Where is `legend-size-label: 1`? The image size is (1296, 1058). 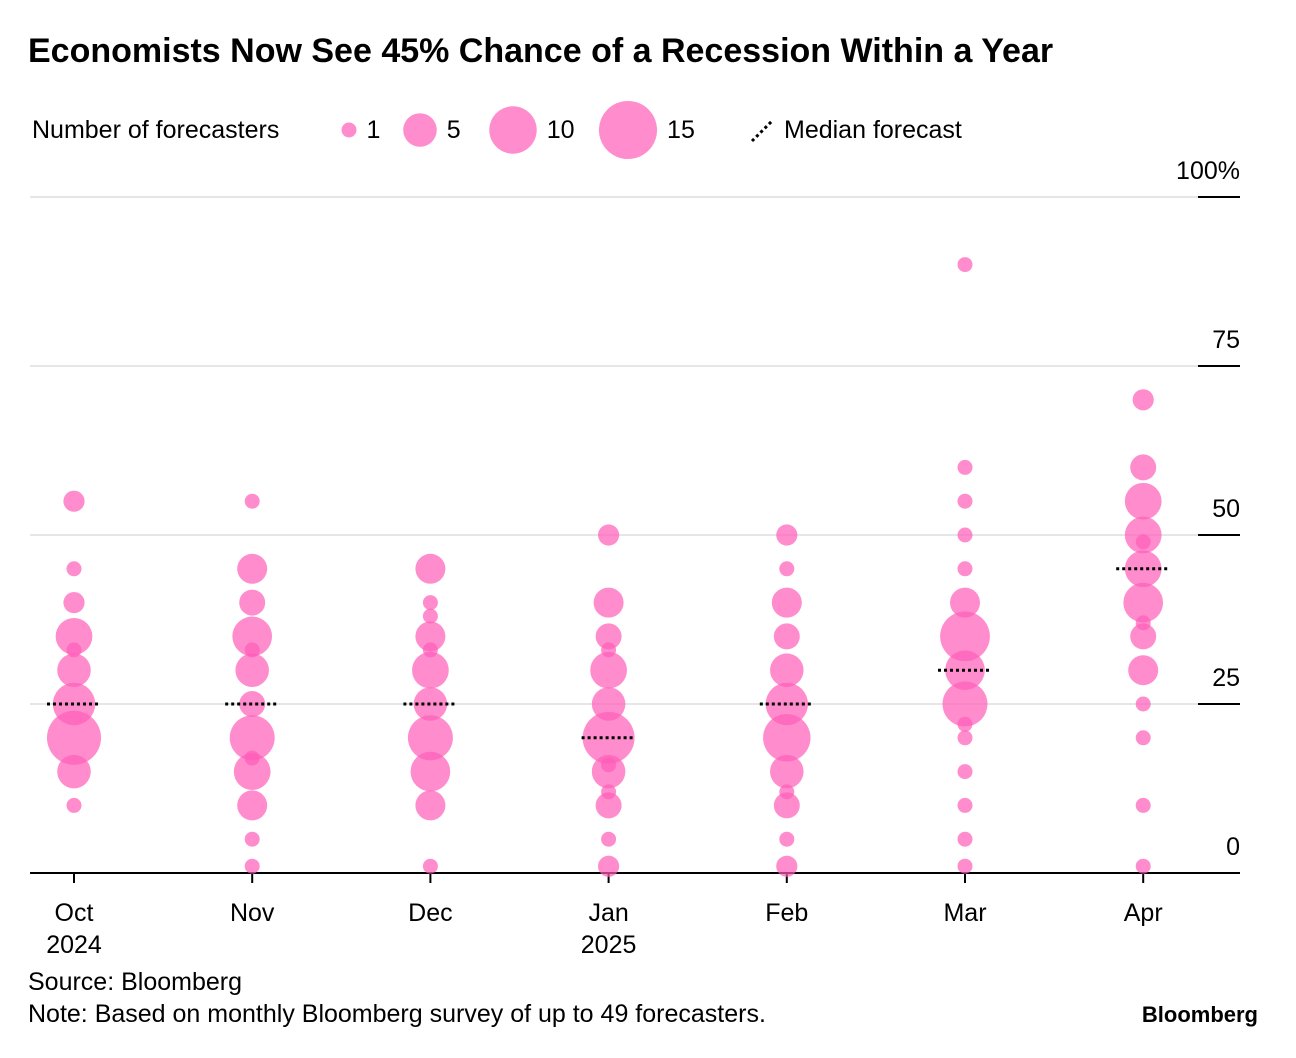 legend-size-label: 1 is located at coordinates (374, 130).